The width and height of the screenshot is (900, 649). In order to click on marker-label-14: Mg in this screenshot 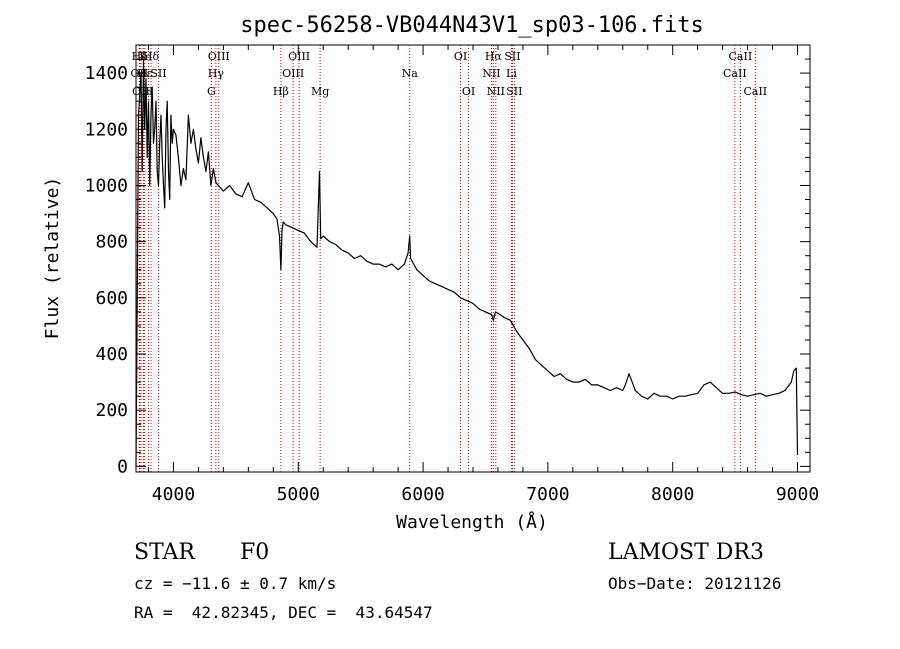, I will do `click(320, 91)`.